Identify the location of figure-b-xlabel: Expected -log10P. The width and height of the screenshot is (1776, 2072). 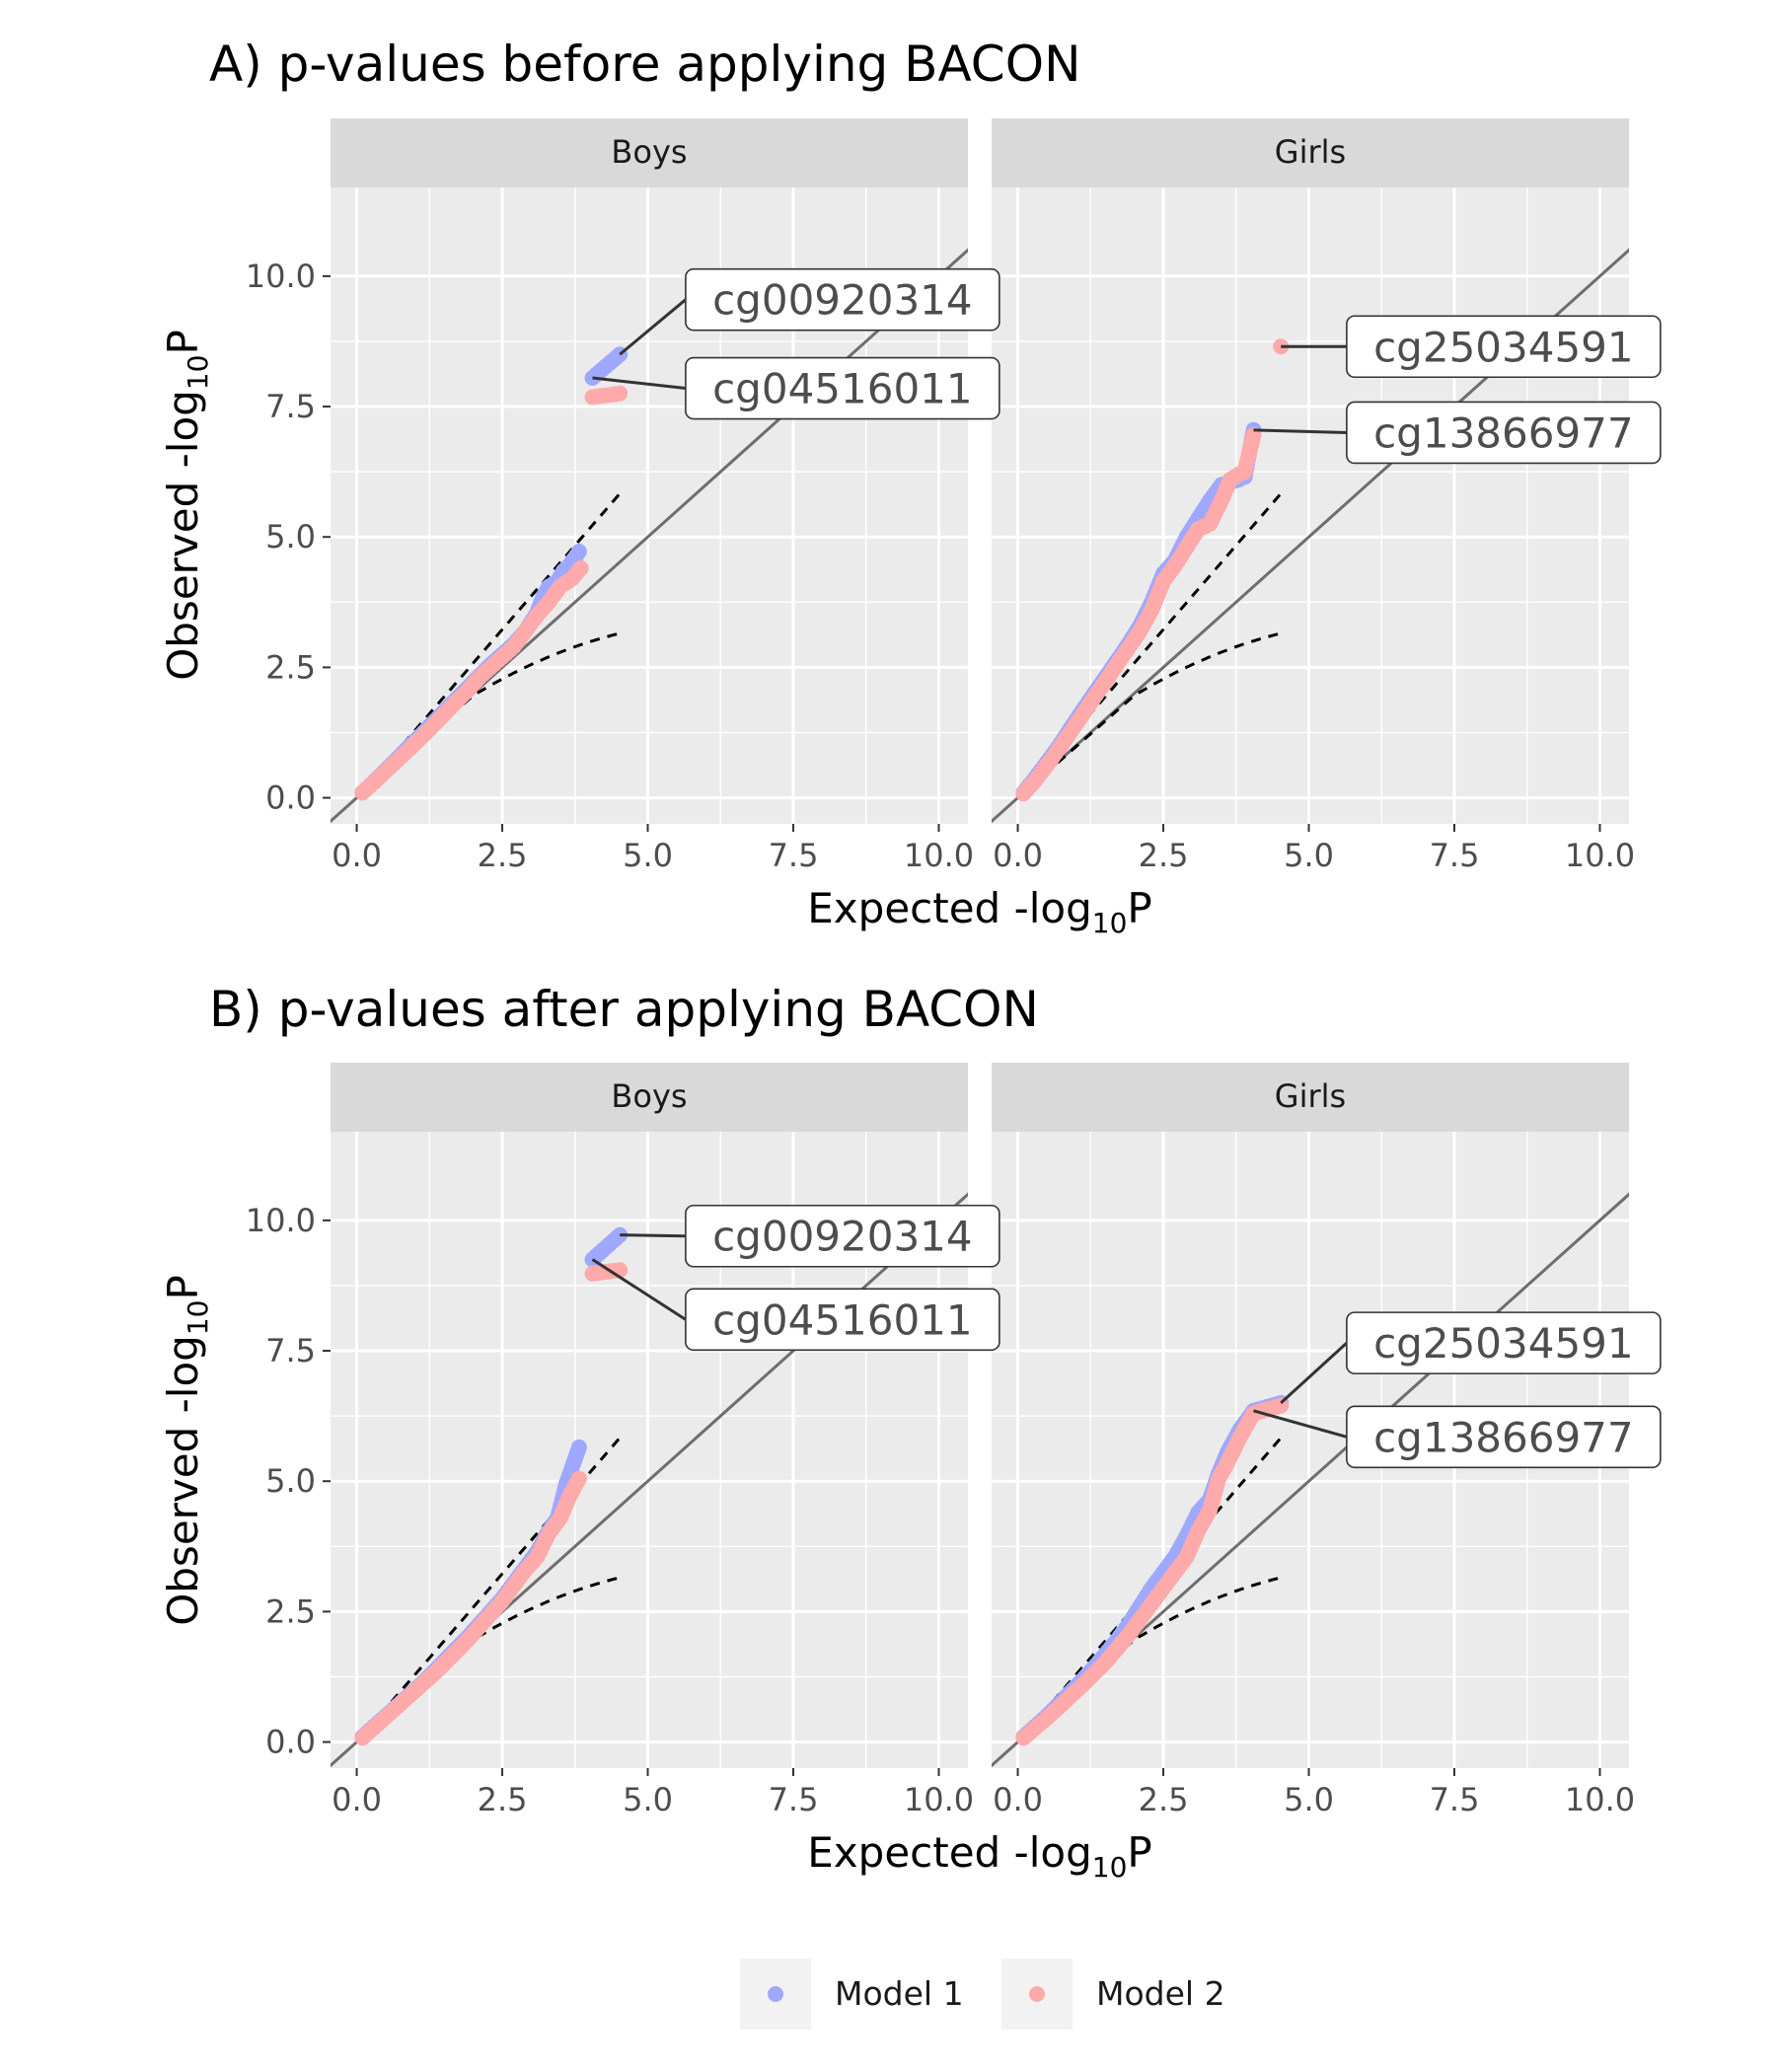
(979, 1856).